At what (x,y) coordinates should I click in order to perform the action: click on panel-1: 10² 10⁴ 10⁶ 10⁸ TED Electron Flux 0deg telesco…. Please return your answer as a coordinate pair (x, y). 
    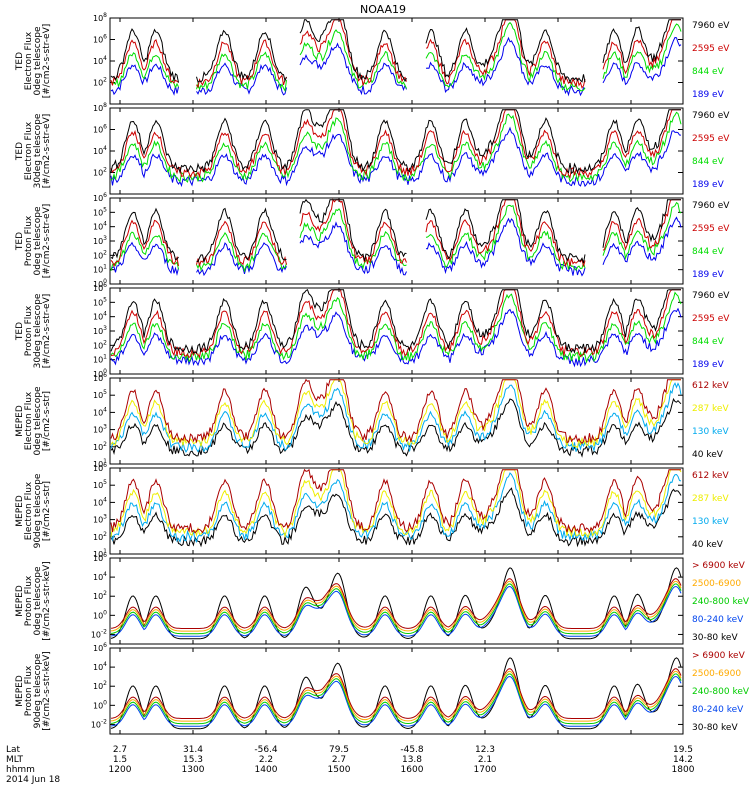
    Looking at the image, I should click on (372, 58).